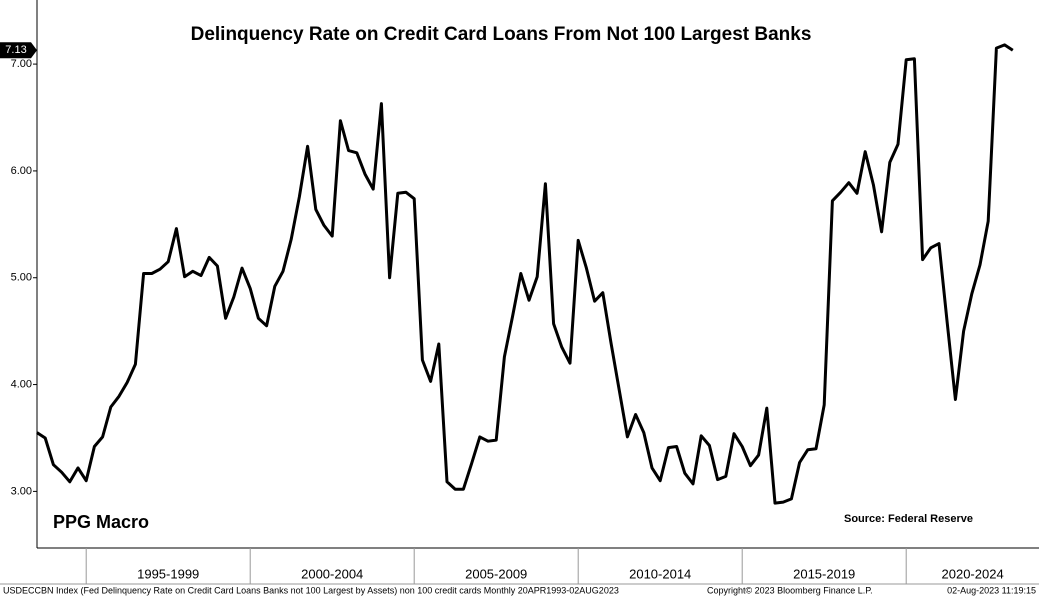 The height and width of the screenshot is (599, 1039). Describe the element at coordinates (21, 491) in the screenshot. I see `y-tick-label: 3.00` at that location.